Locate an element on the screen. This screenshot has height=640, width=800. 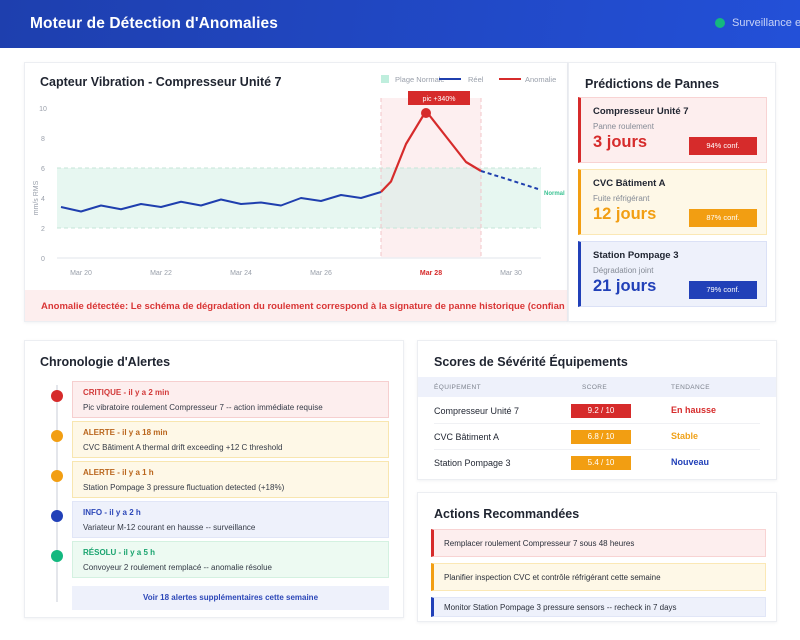
legend-normal-range-swatch is located at coordinates (385, 79).